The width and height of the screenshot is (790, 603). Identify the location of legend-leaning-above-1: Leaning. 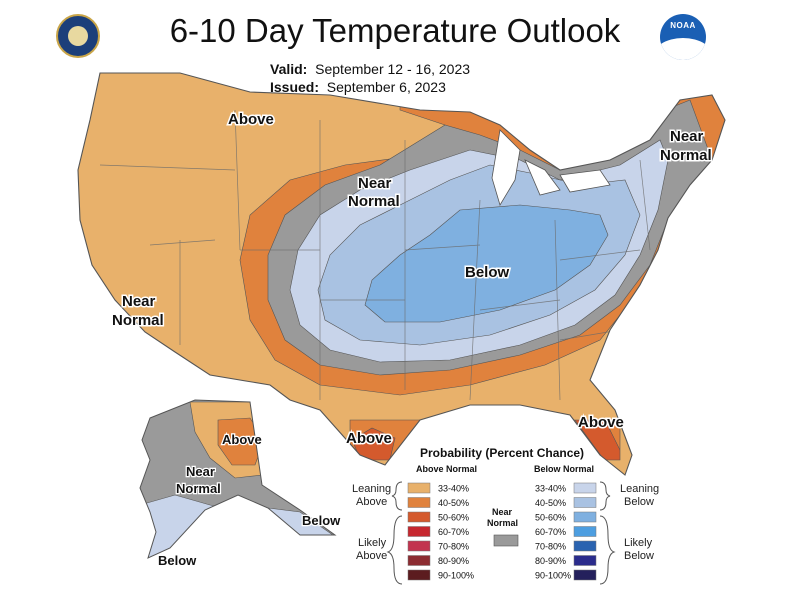
(371, 489).